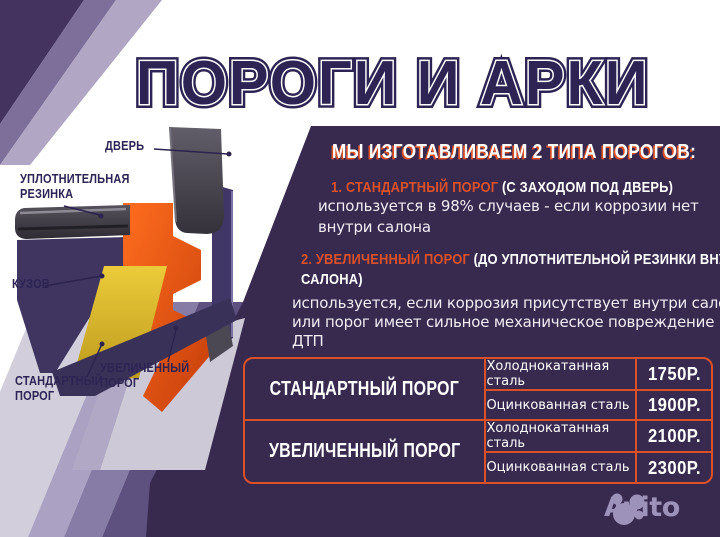  I want to click on label-seal: УПЛОТНИТЕЛЬНАЯ РЕЗИНКА, so click(75, 186).